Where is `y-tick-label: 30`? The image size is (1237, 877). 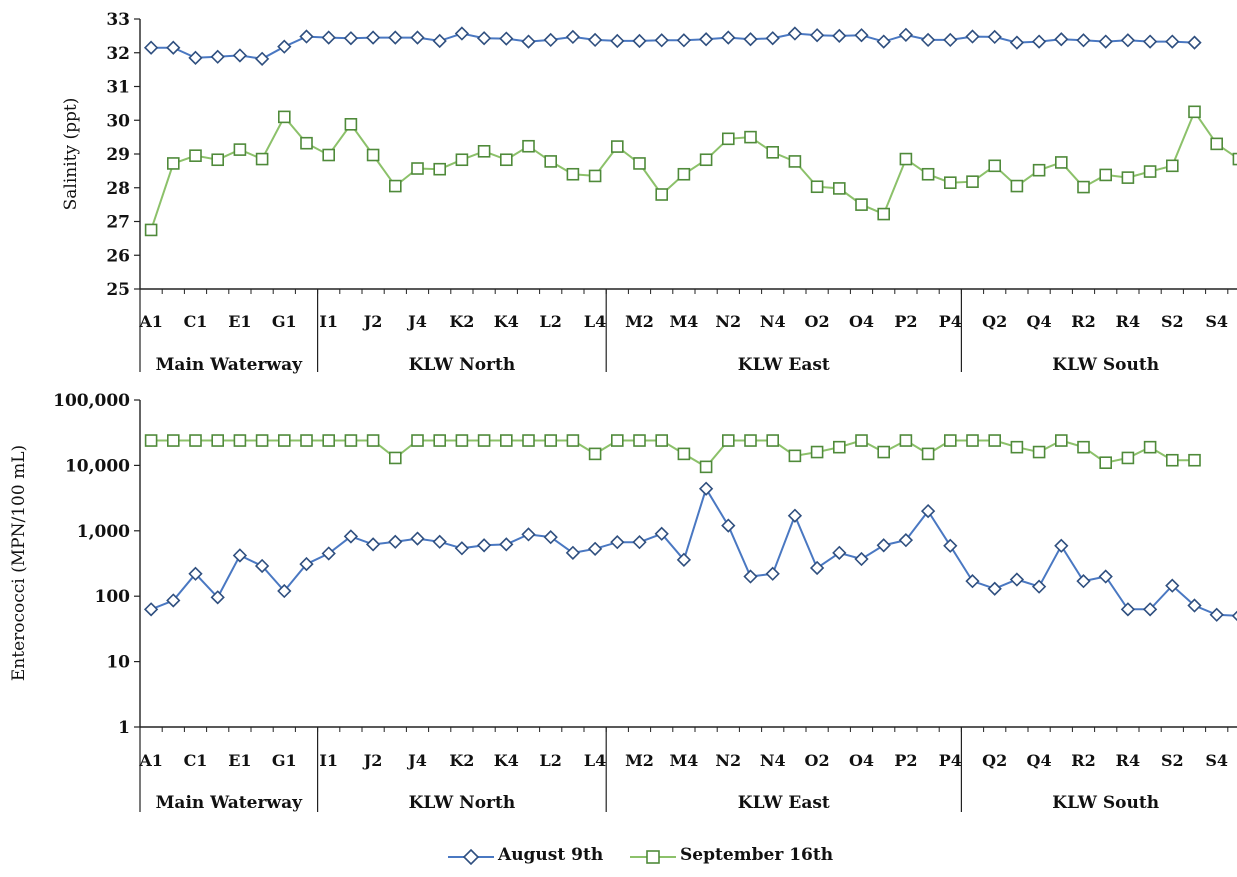
y-tick-label: 30 is located at coordinates (118, 121).